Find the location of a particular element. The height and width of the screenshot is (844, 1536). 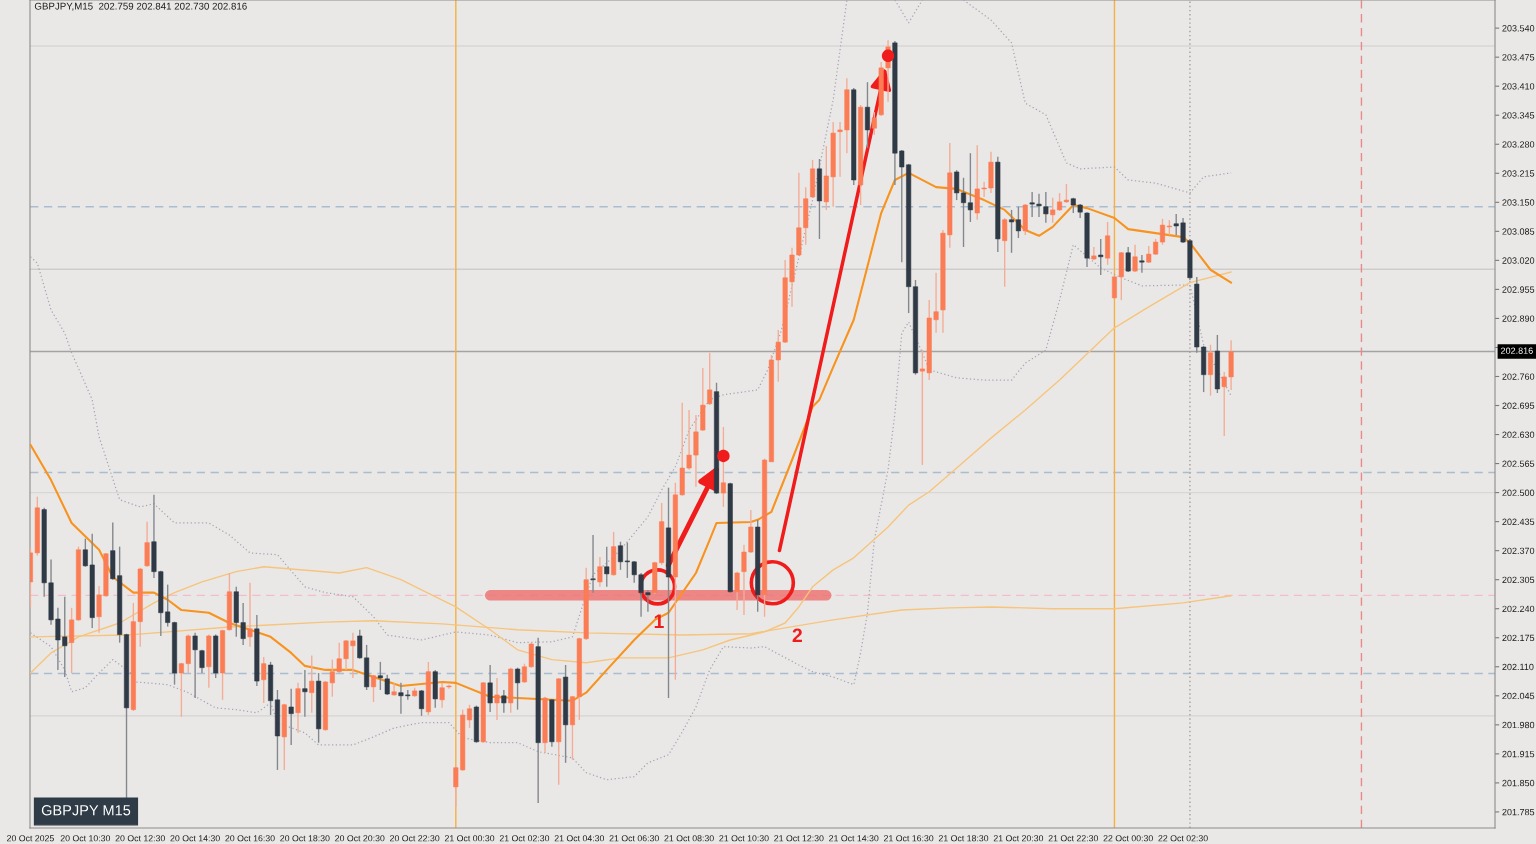

x-tick-label: 20 Oct 16:30 is located at coordinates (250, 838).